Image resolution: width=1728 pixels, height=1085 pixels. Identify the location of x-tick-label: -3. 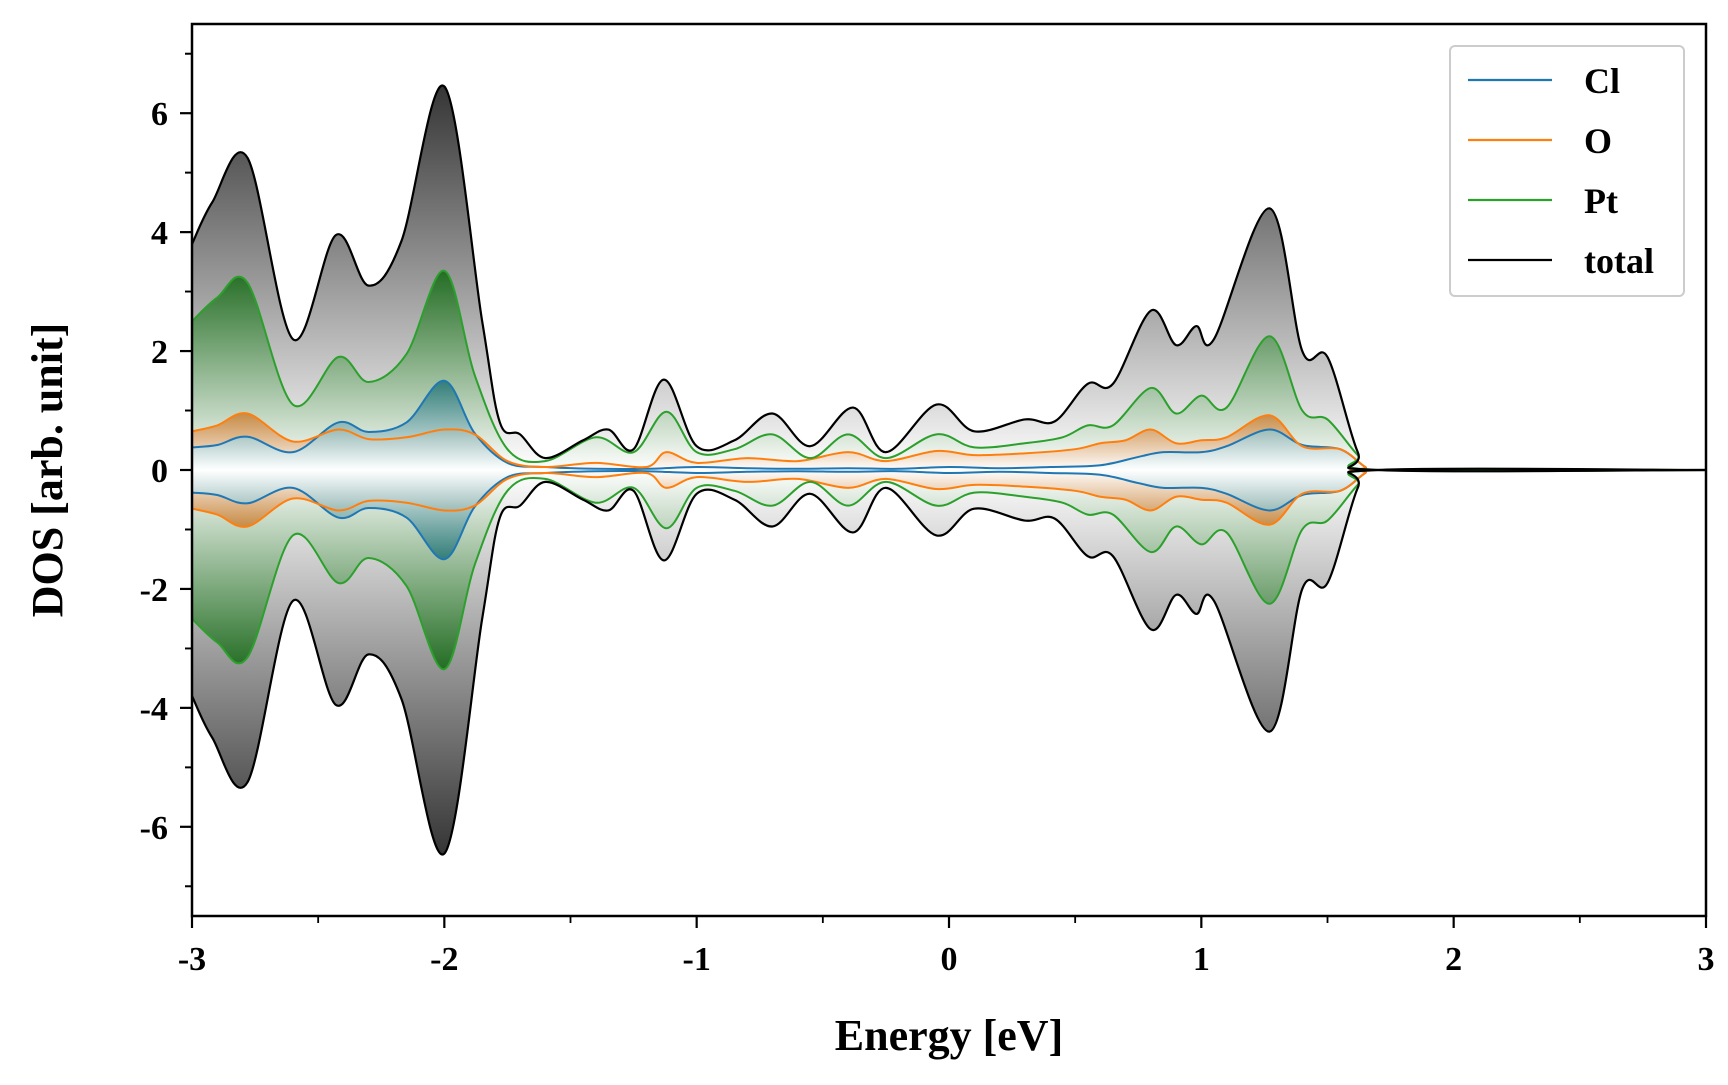
(192, 959).